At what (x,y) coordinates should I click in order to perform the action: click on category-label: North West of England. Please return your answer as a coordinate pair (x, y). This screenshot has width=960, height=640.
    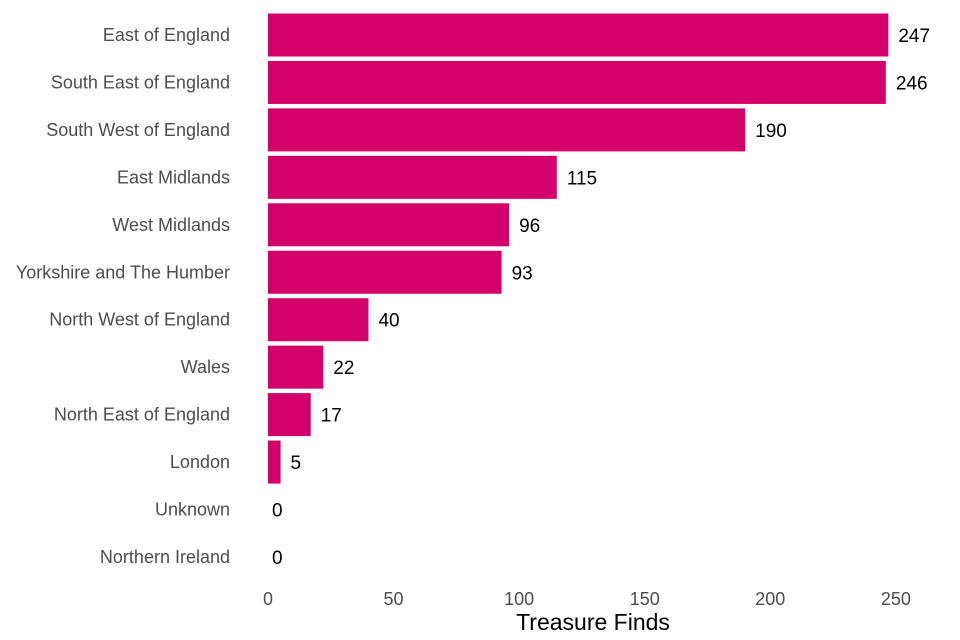
    Looking at the image, I should click on (139, 320).